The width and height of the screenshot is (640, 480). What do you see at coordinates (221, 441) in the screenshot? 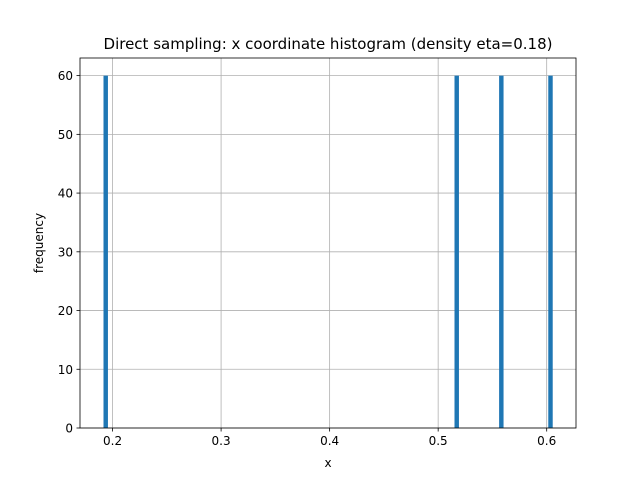
I see `x-tick-label: 0.3` at bounding box center [221, 441].